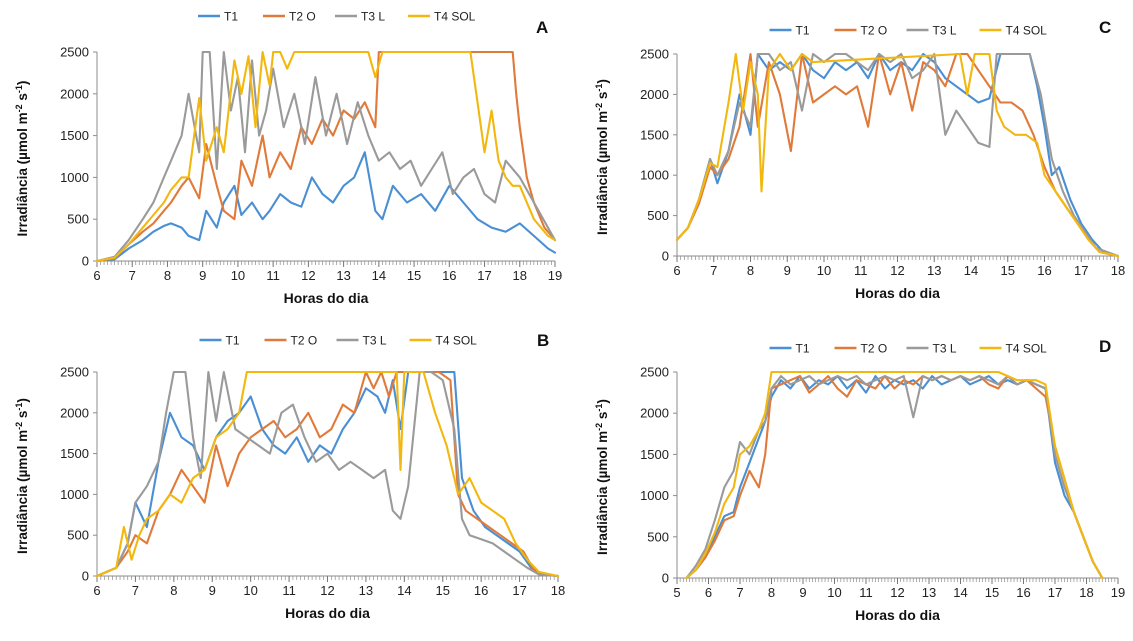  What do you see at coordinates (543, 340) in the screenshot?
I see `panel-letter: B` at bounding box center [543, 340].